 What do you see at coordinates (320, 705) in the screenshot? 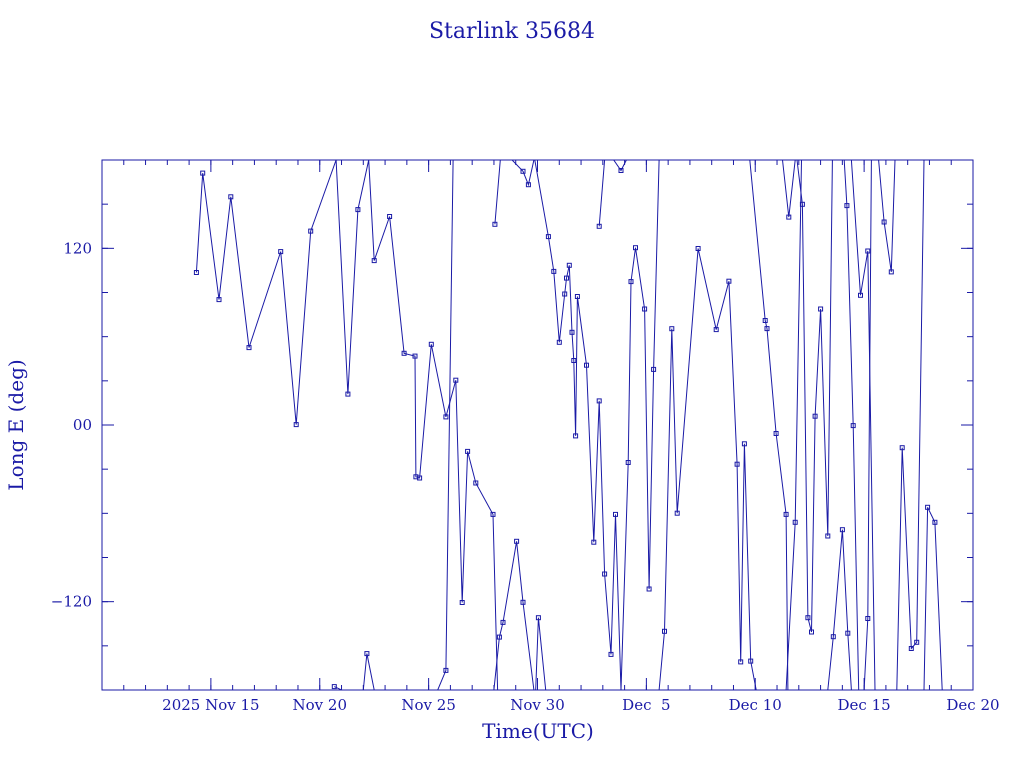
I see `x-tick-label: Nov 20` at bounding box center [320, 705].